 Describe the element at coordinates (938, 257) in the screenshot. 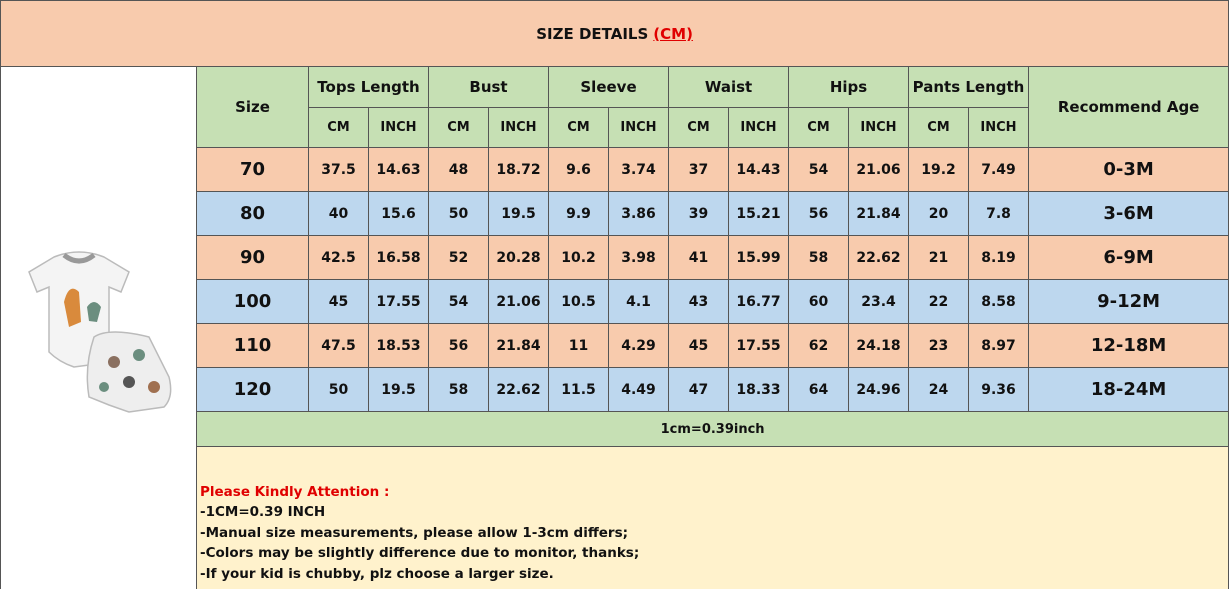

I see `data-cell: 21` at that location.